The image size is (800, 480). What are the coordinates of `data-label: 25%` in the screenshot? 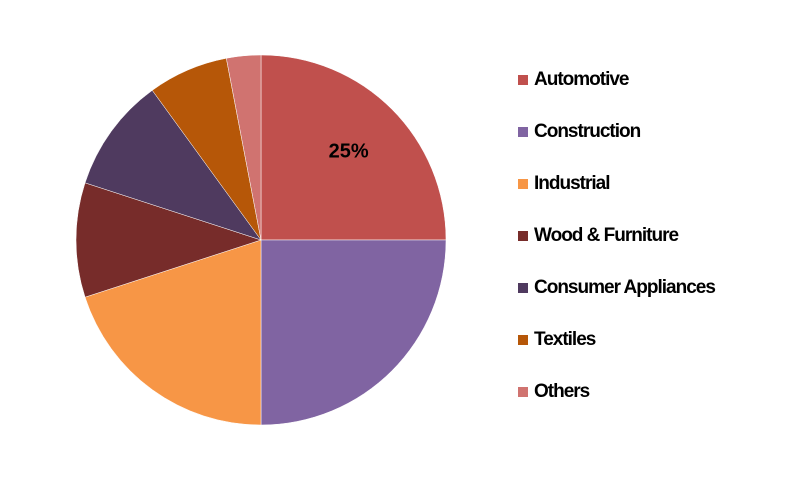 It's located at (349, 152).